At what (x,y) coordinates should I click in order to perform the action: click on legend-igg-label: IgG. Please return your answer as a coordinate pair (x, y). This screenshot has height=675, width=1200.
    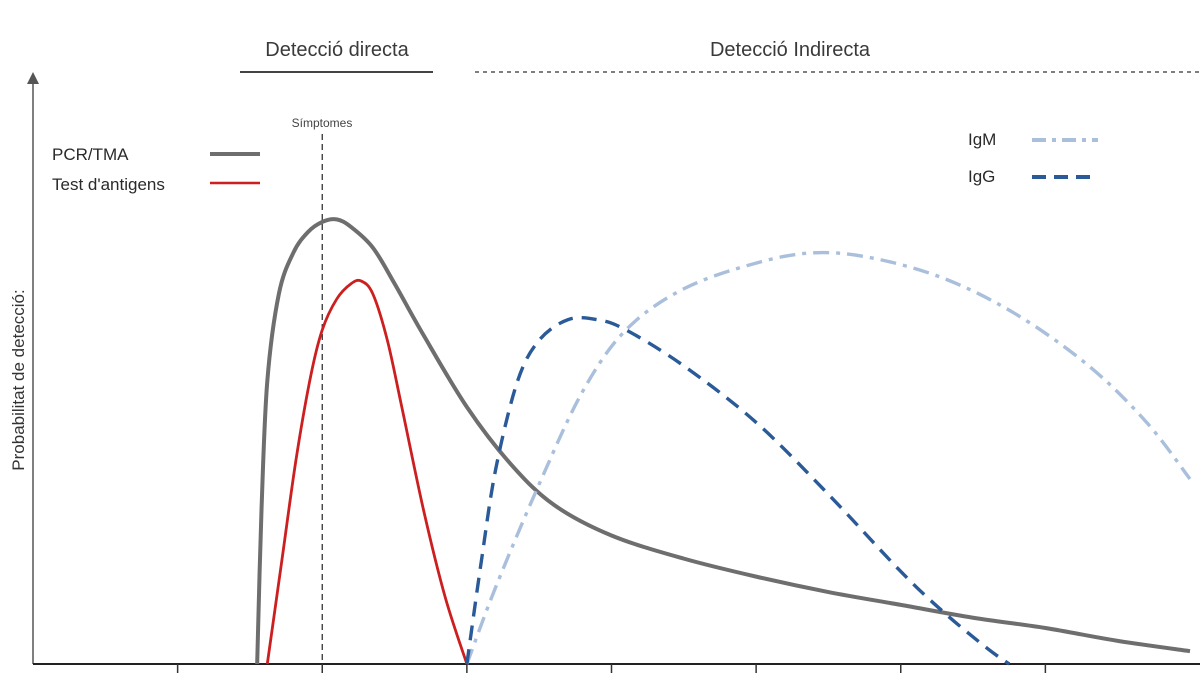
    Looking at the image, I should click on (981, 176).